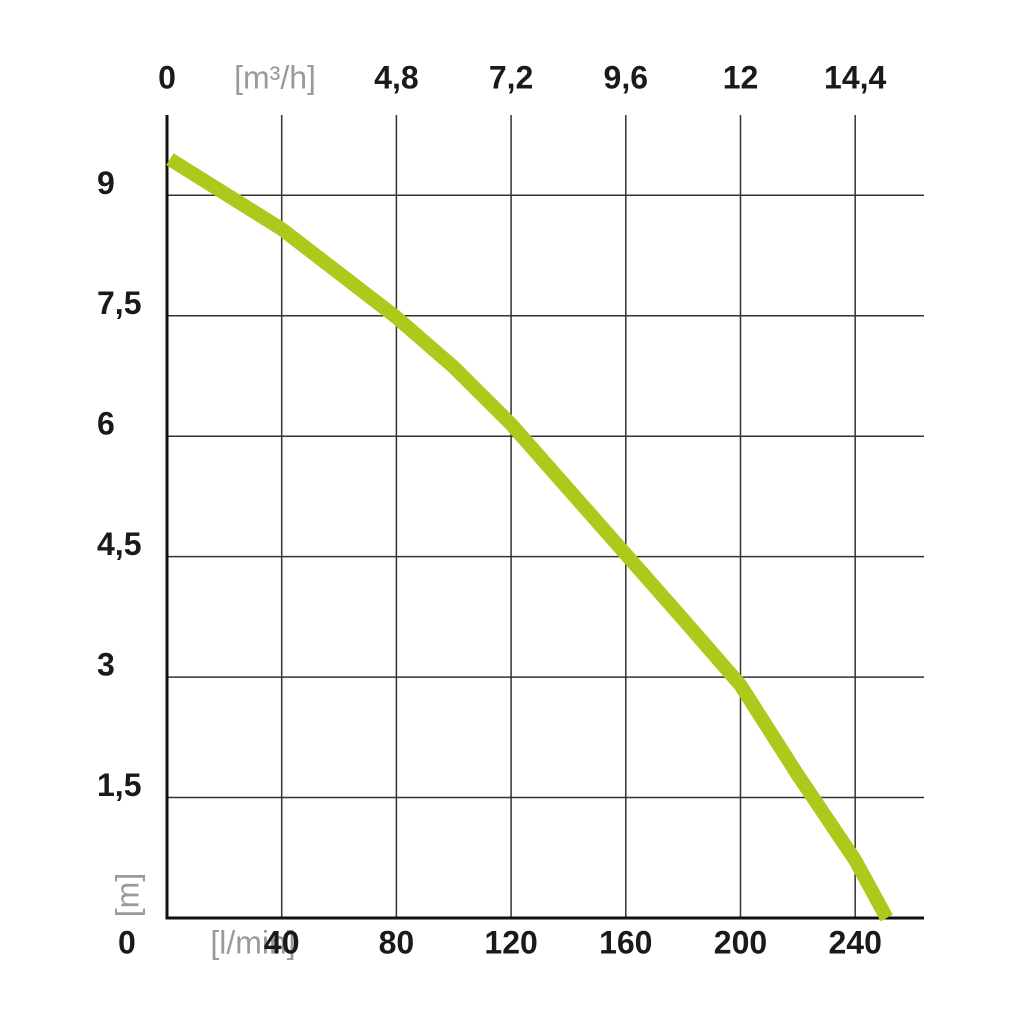 This screenshot has width=1024, height=1024. I want to click on y-tick-label: 7,5, so click(119, 303).